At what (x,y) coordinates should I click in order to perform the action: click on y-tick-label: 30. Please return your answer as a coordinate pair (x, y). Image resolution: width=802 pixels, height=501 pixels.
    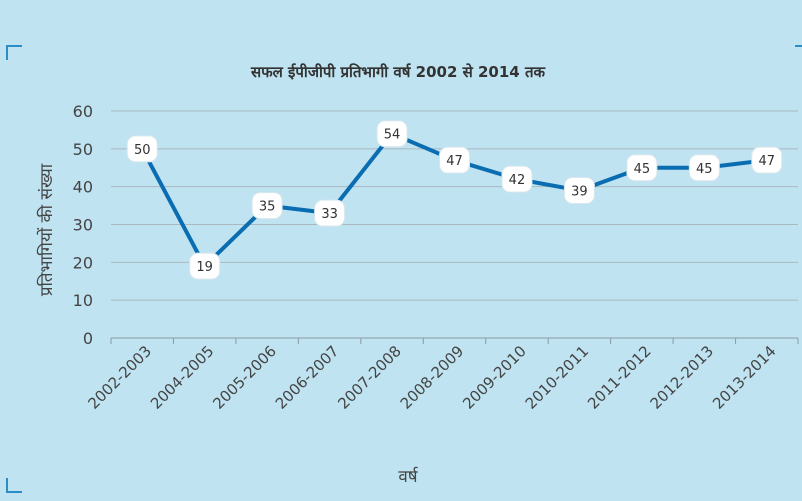
    Looking at the image, I should click on (83, 225).